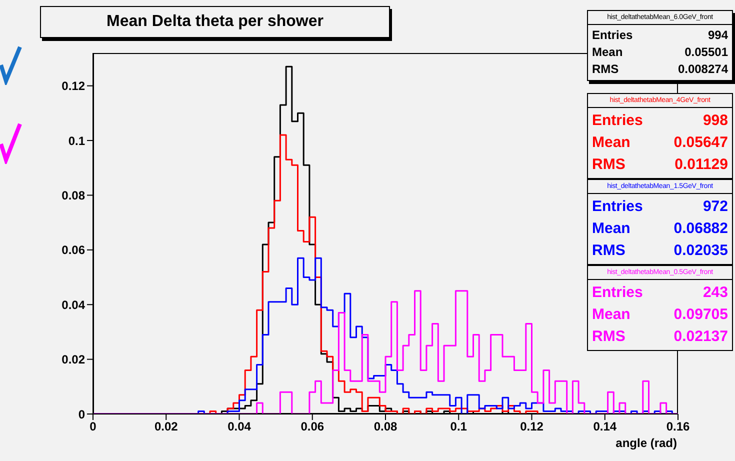 This screenshot has height=461, width=735. What do you see at coordinates (646, 443) in the screenshot?
I see `x-axis-title: angle (rad)` at bounding box center [646, 443].